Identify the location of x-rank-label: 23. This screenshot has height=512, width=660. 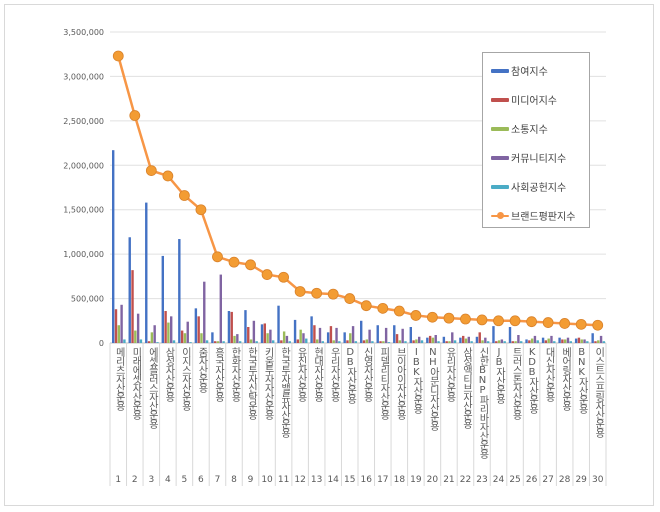
(482, 480).